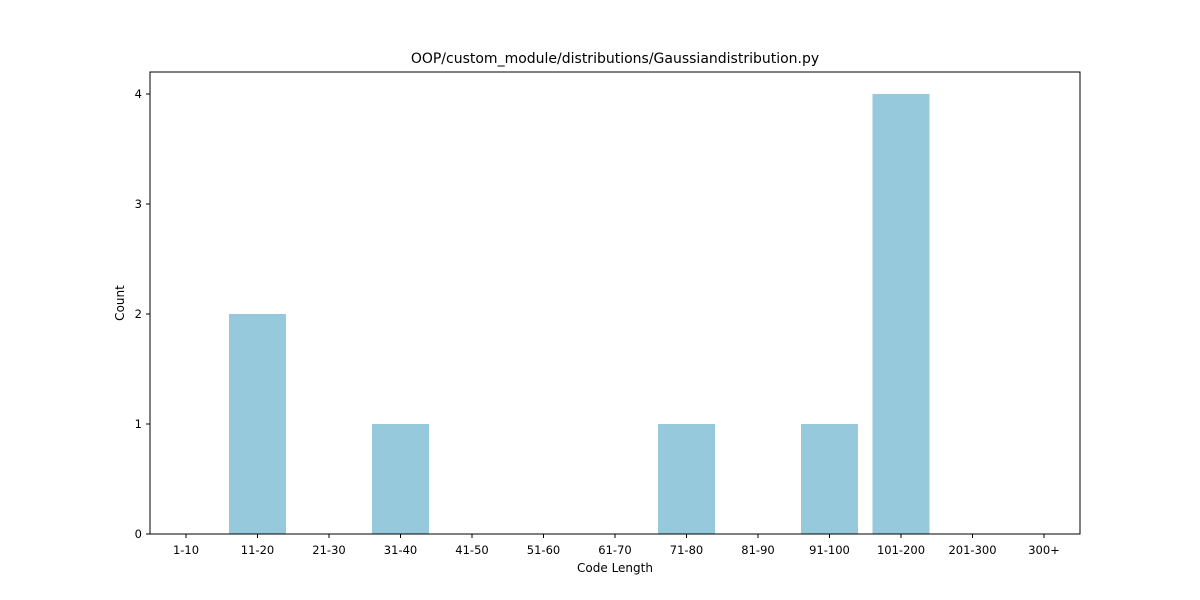 The width and height of the screenshot is (1200, 600). I want to click on y-tick-label: 3, so click(138, 204).